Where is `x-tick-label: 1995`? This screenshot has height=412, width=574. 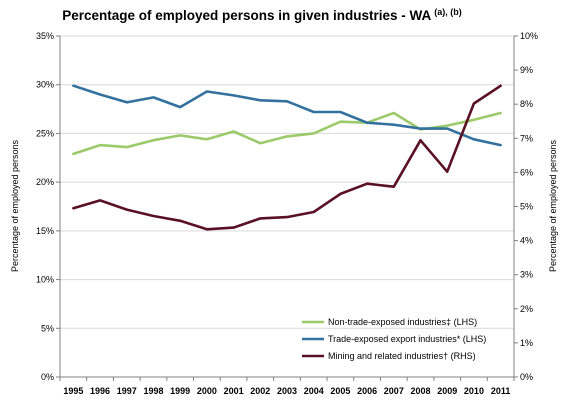 x-tick-label: 1995 is located at coordinates (73, 391).